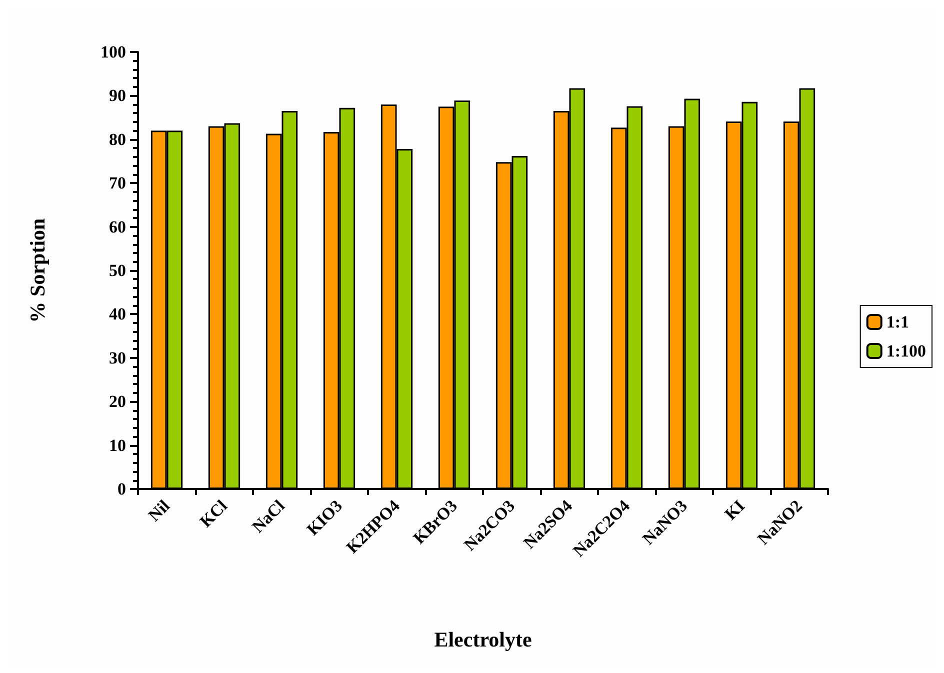 Image resolution: width=944 pixels, height=673 pixels. I want to click on x-tick-label: KI, so click(735, 510).